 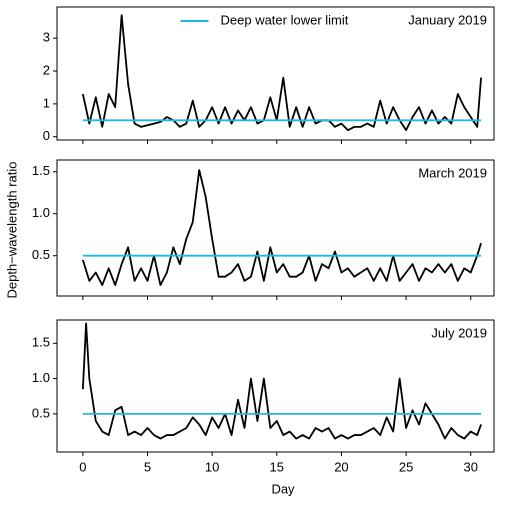 I want to click on x-tick-label: 20, so click(x=341, y=466).